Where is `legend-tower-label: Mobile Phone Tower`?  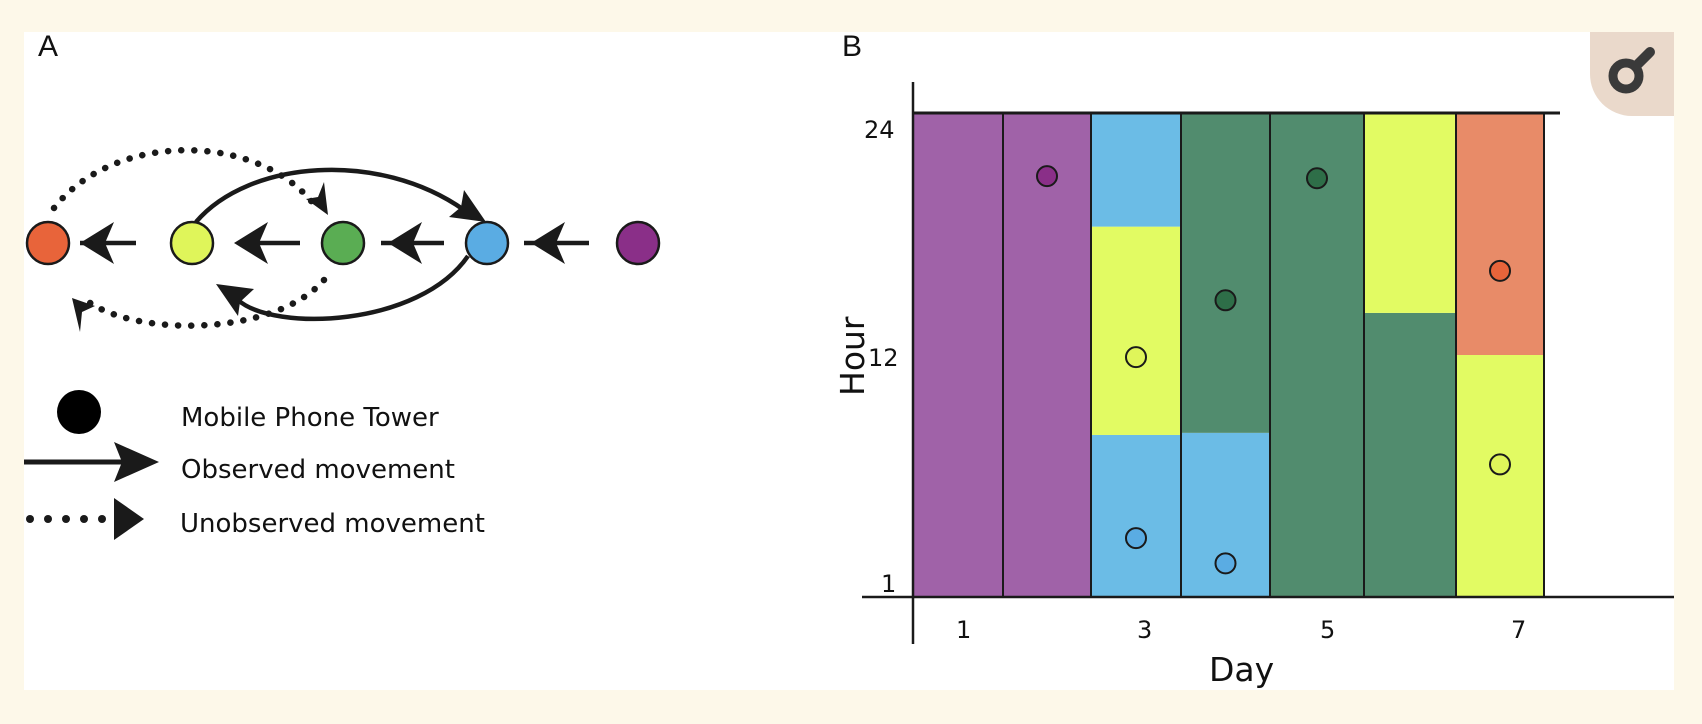
legend-tower-label: Mobile Phone Tower is located at coordinates (310, 418).